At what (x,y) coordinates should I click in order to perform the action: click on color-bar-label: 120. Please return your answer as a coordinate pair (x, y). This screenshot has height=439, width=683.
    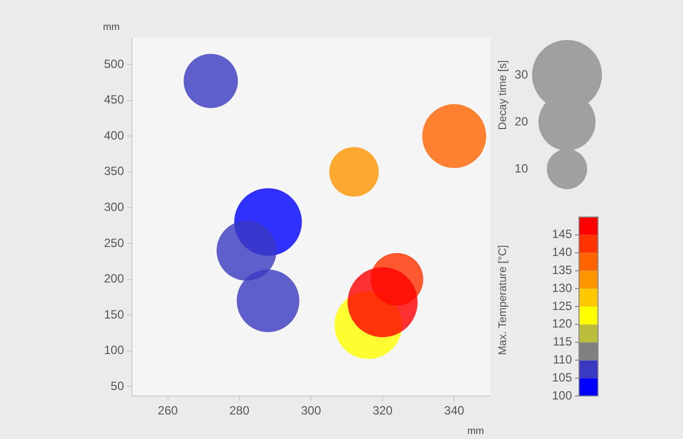
    Looking at the image, I should click on (562, 323).